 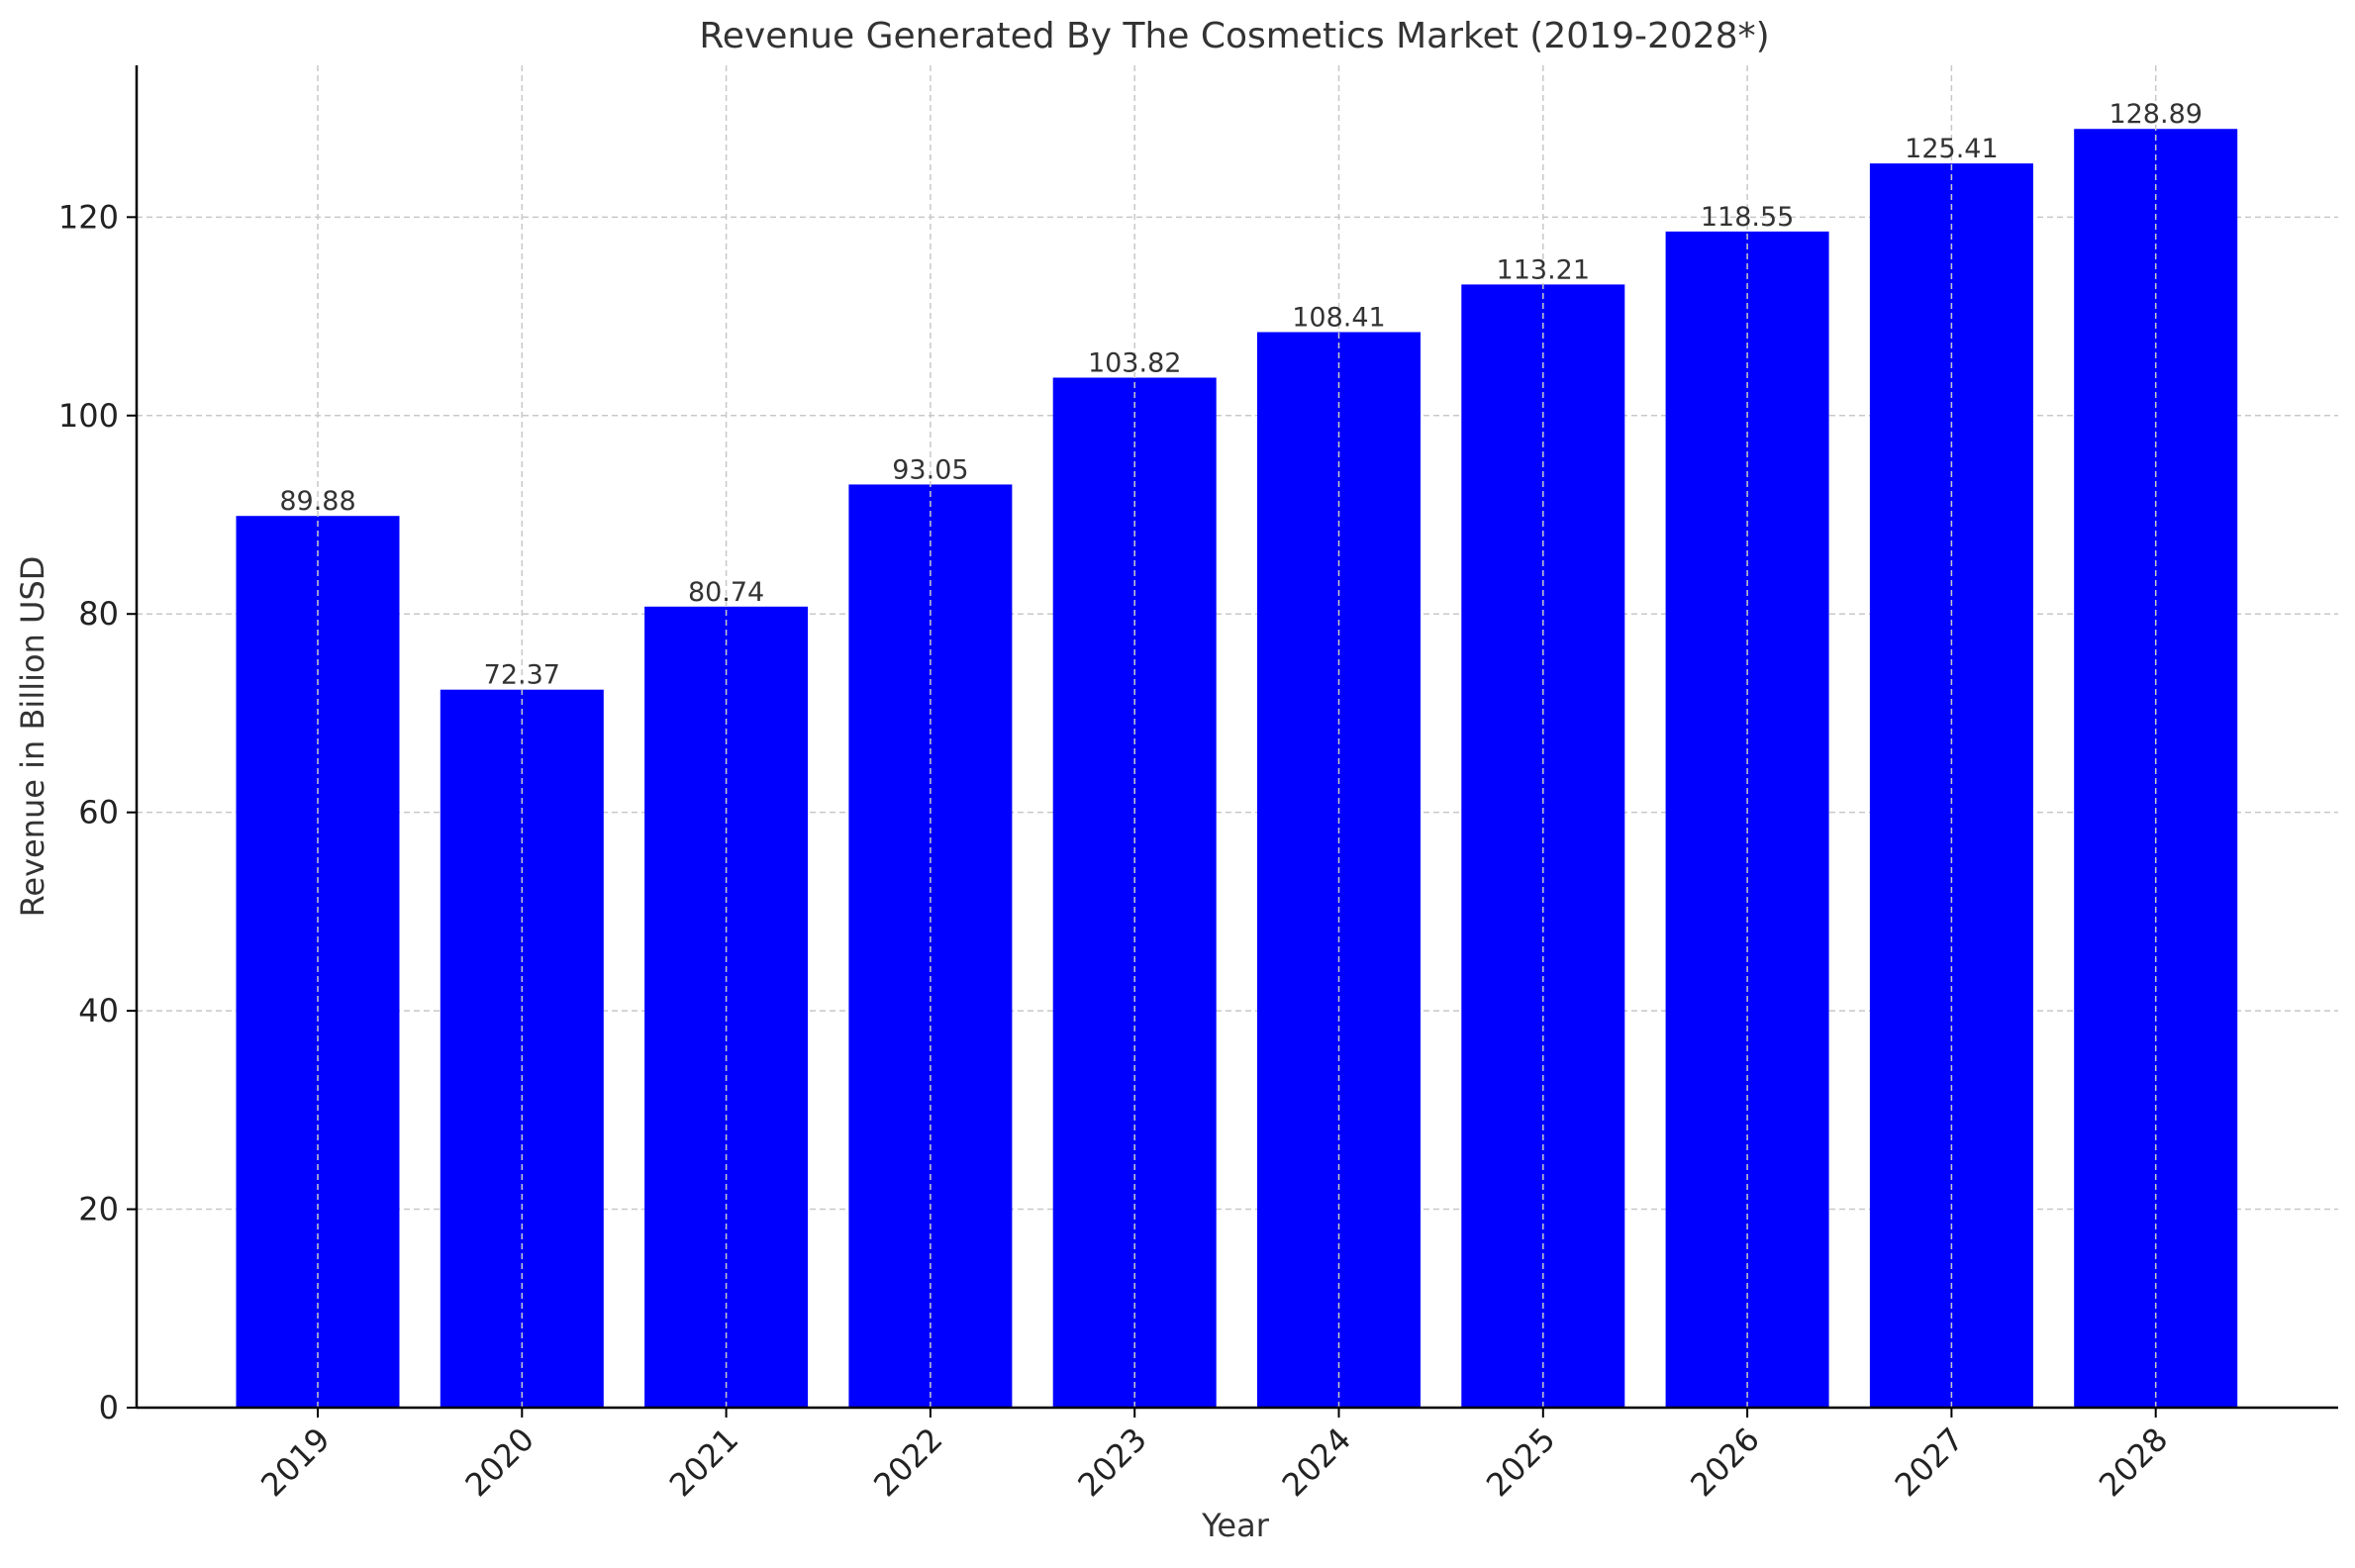 What do you see at coordinates (930, 469) in the screenshot?
I see `bar-value-label: 93.05` at bounding box center [930, 469].